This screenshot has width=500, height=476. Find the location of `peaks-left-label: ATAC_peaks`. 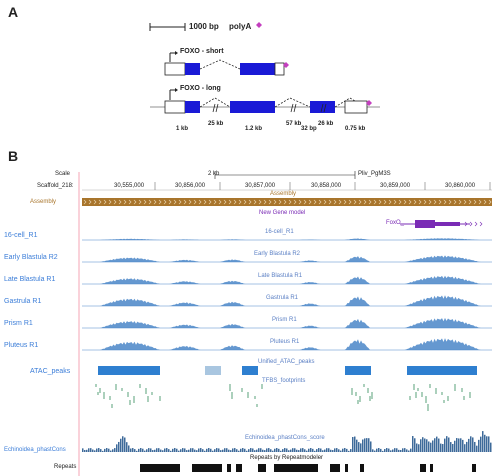

peaks-left-label: ATAC_peaks is located at coordinates (50, 371).